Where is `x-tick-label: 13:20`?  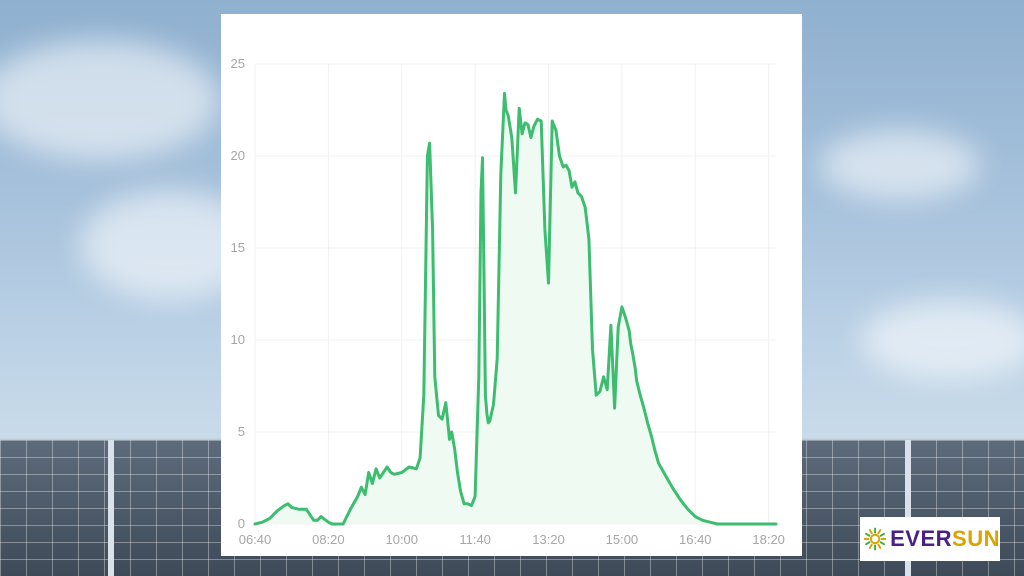
x-tick-label: 13:20 is located at coordinates (548, 539).